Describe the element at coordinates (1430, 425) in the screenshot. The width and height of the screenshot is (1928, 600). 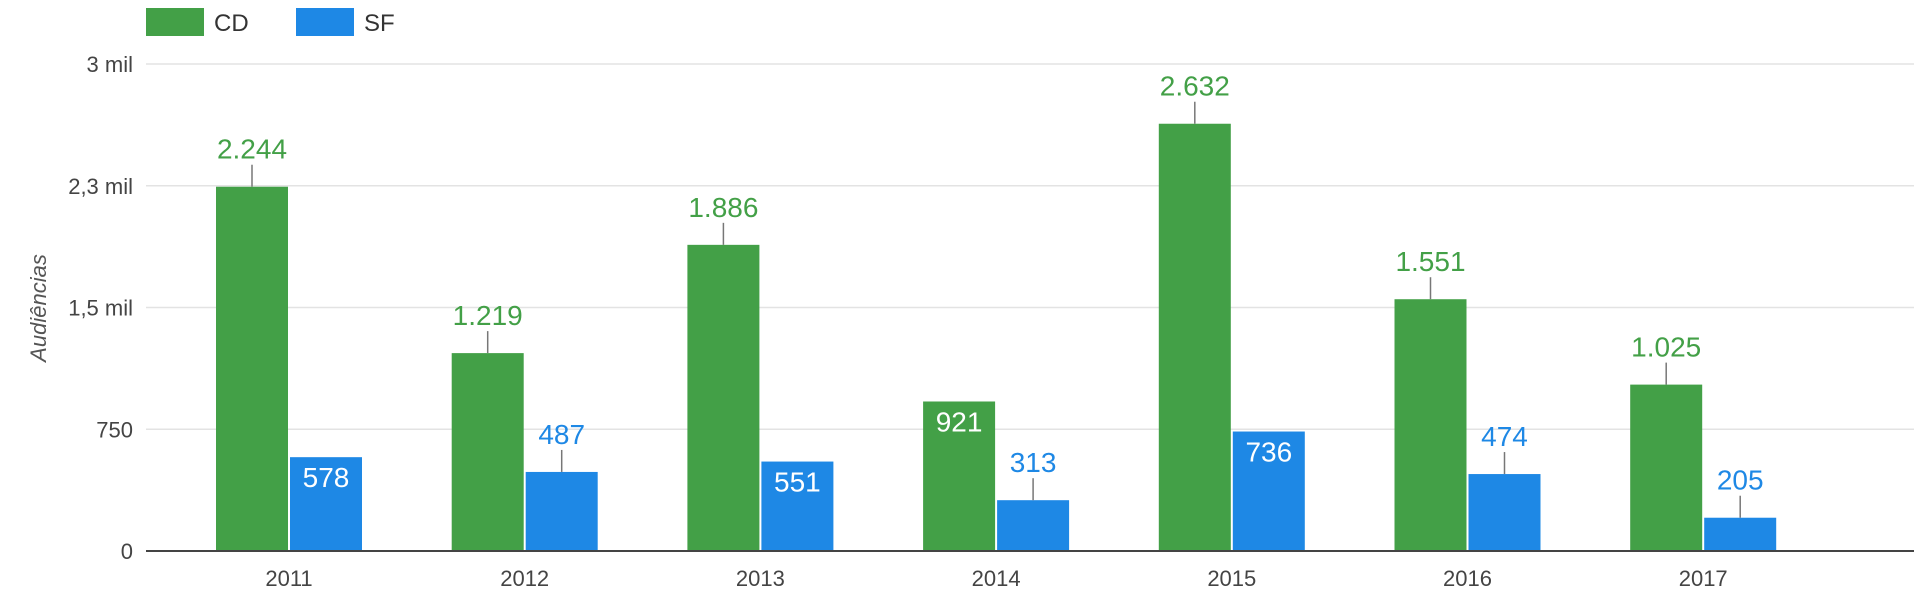
I see `bar-cd-2016` at that location.